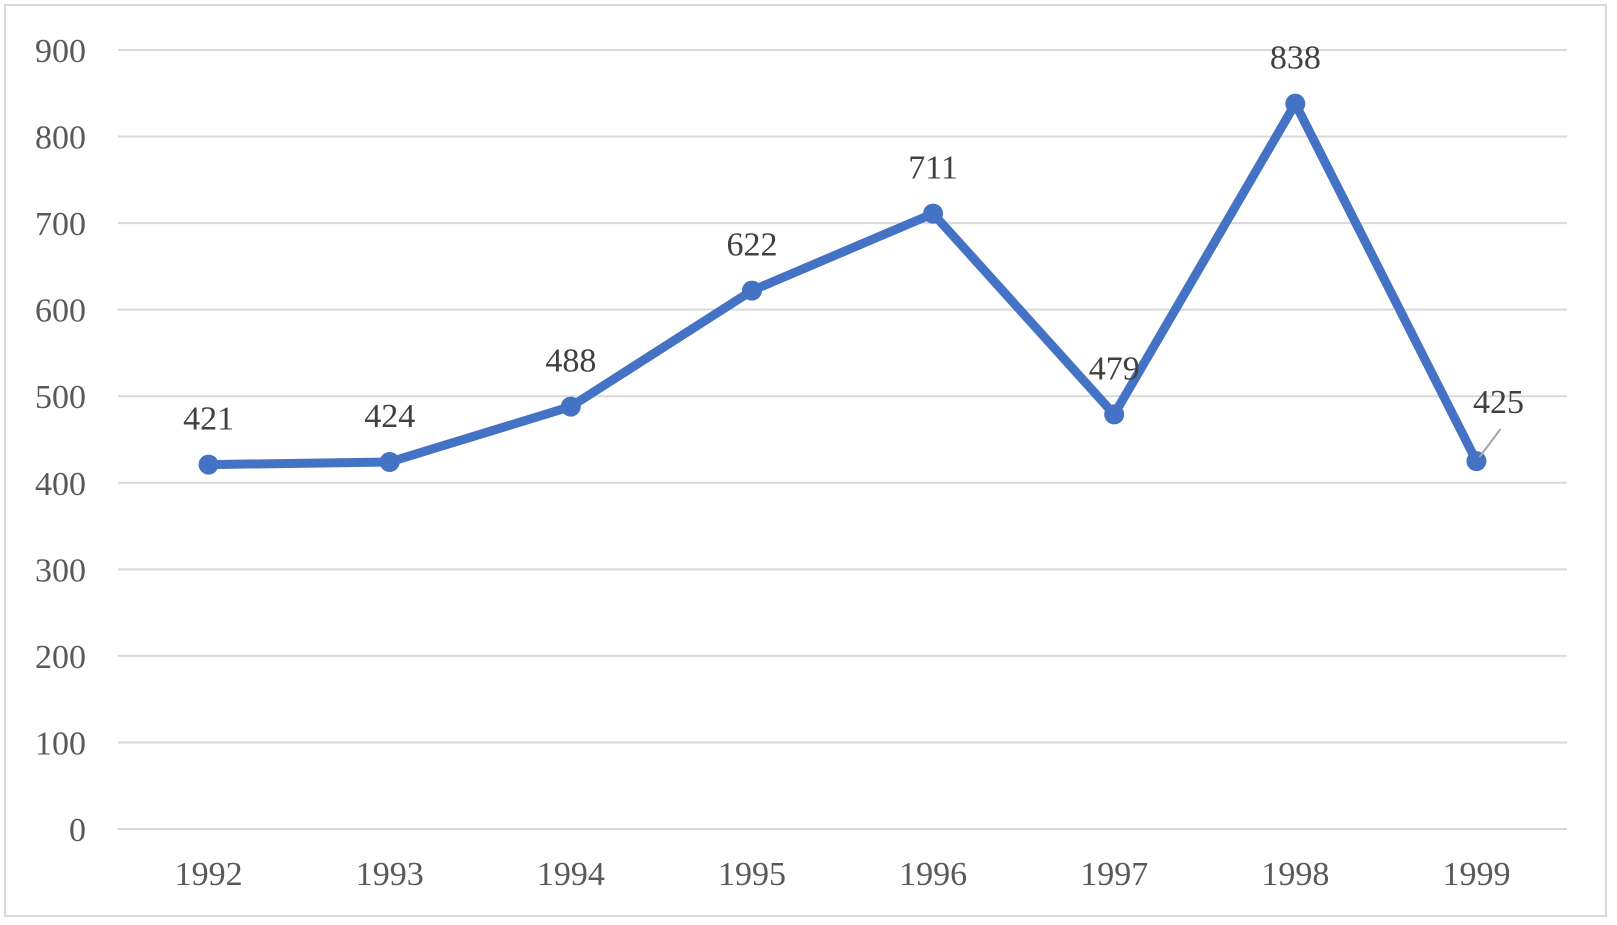 Image resolution: width=1617 pixels, height=925 pixels. I want to click on data-label: 479, so click(1114, 368).